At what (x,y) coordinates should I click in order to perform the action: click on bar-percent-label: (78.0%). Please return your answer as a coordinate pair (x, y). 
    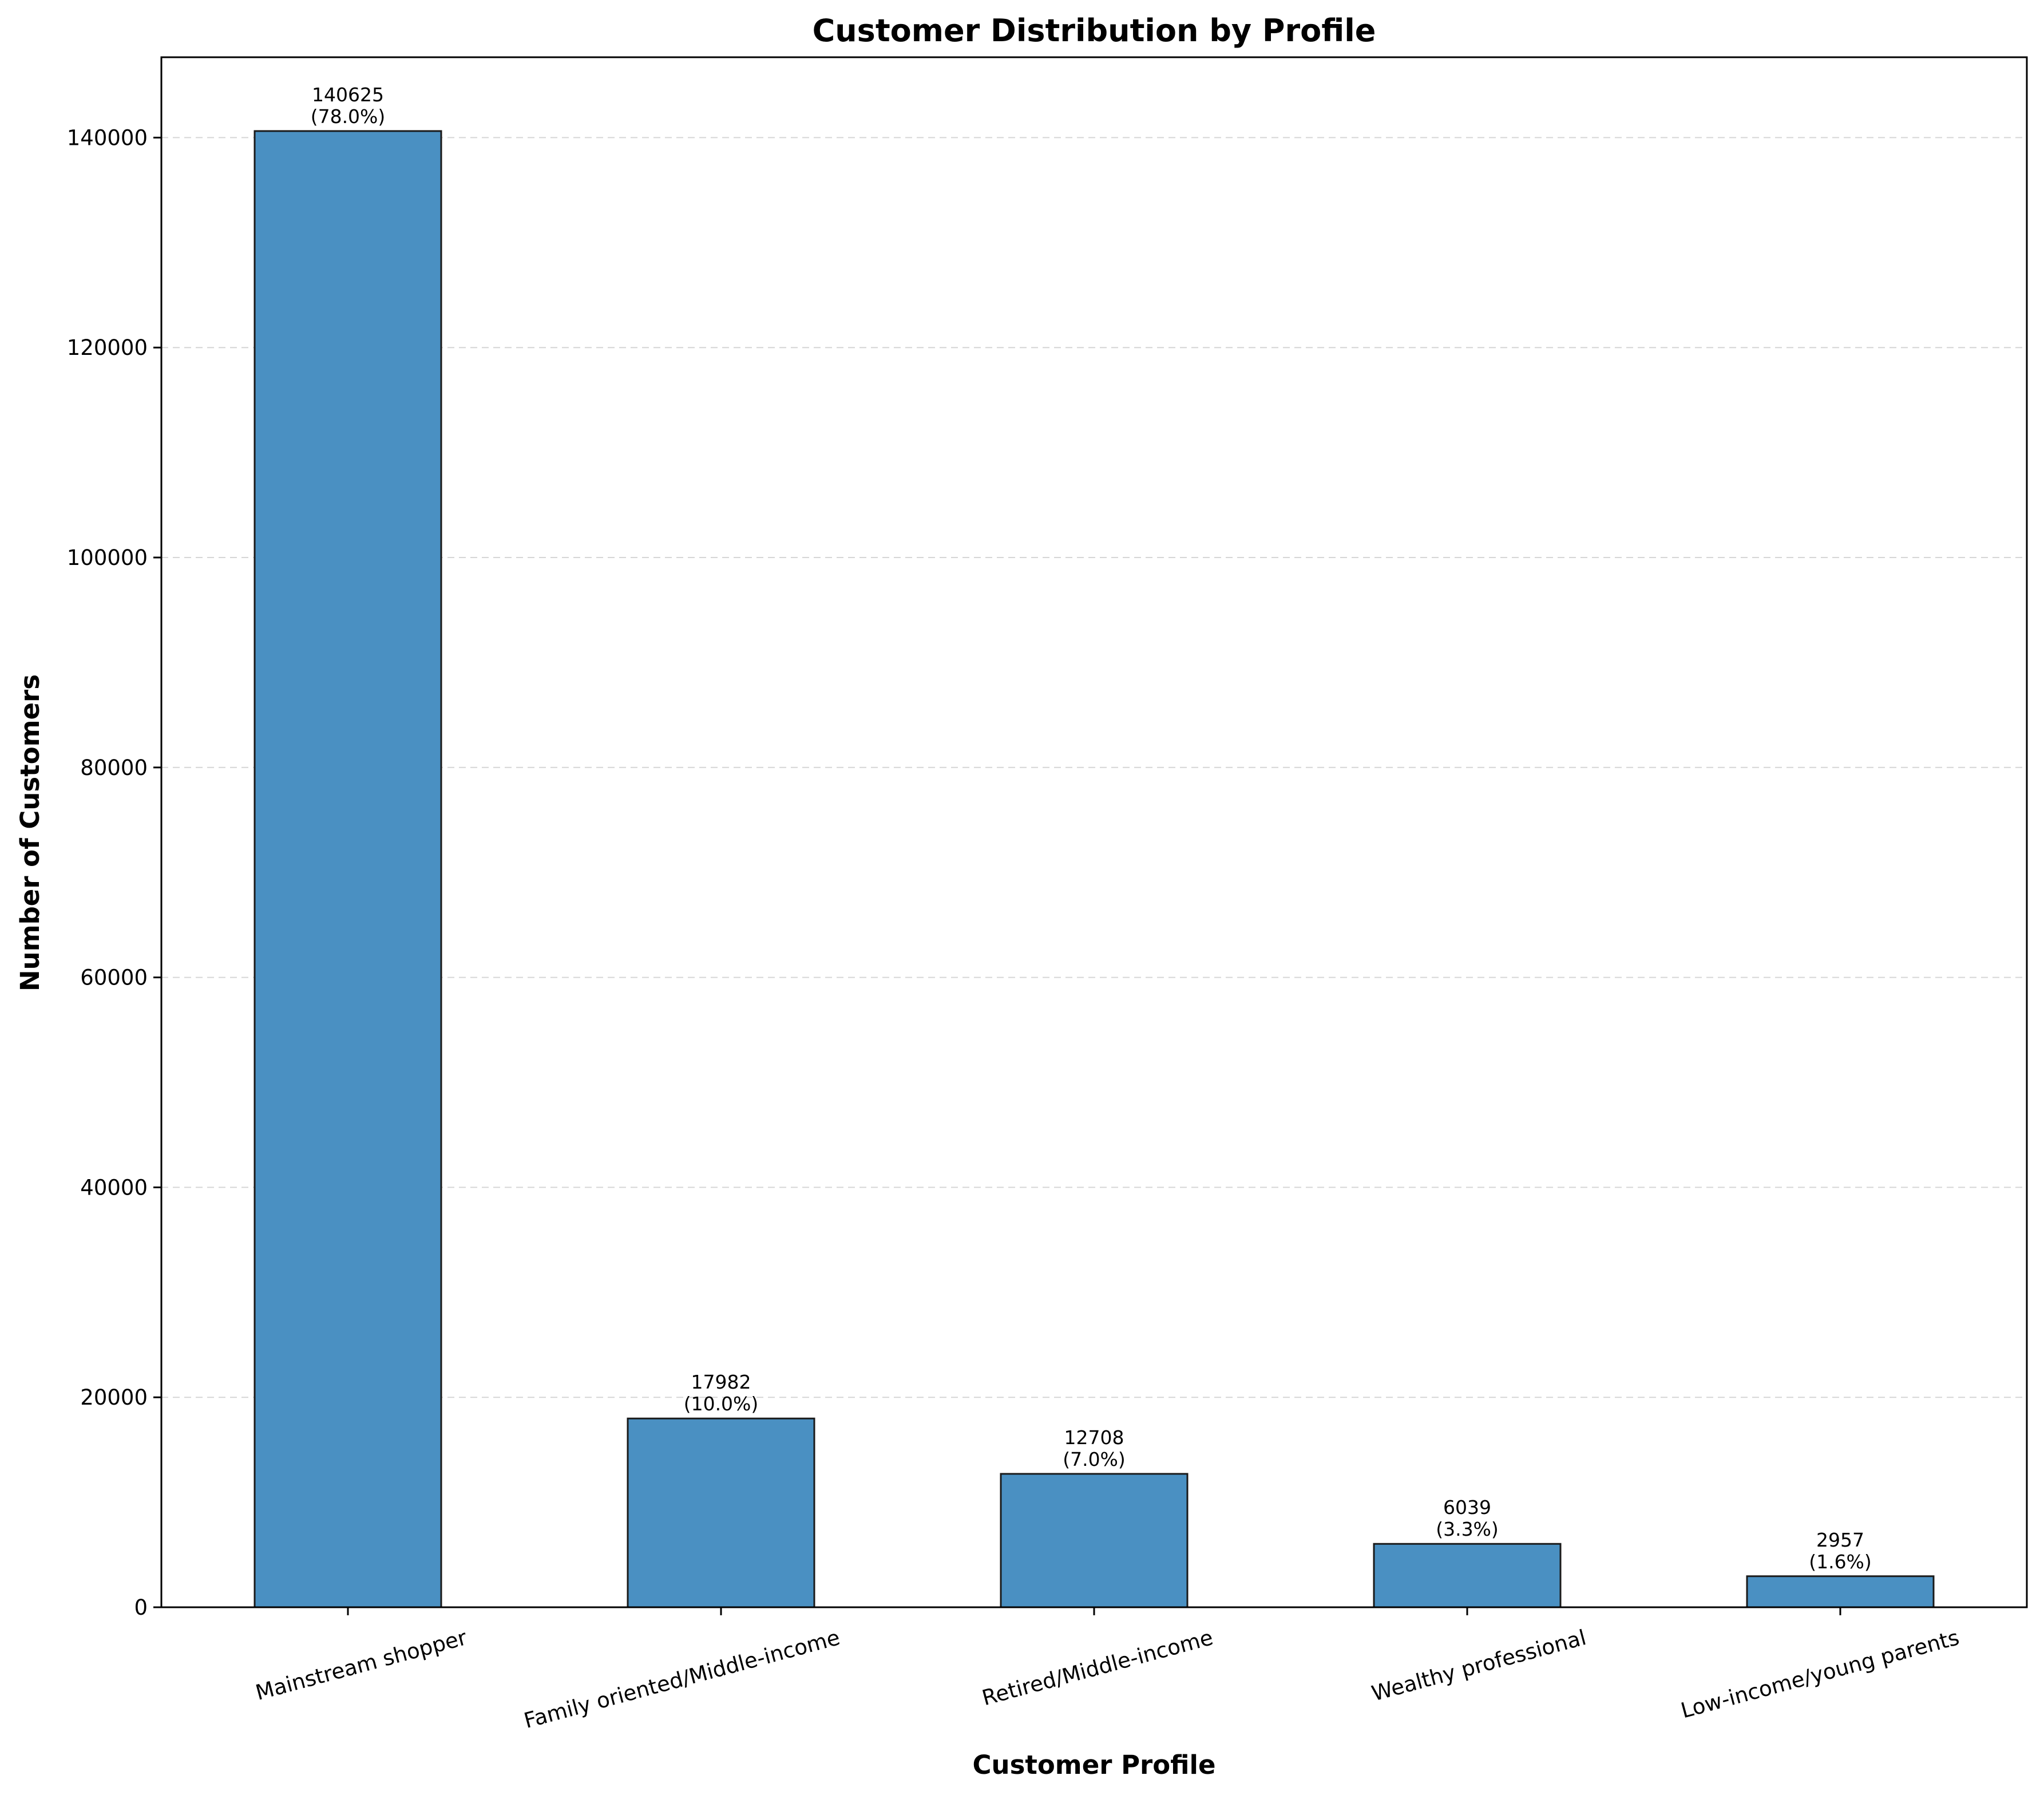
    Looking at the image, I should click on (348, 116).